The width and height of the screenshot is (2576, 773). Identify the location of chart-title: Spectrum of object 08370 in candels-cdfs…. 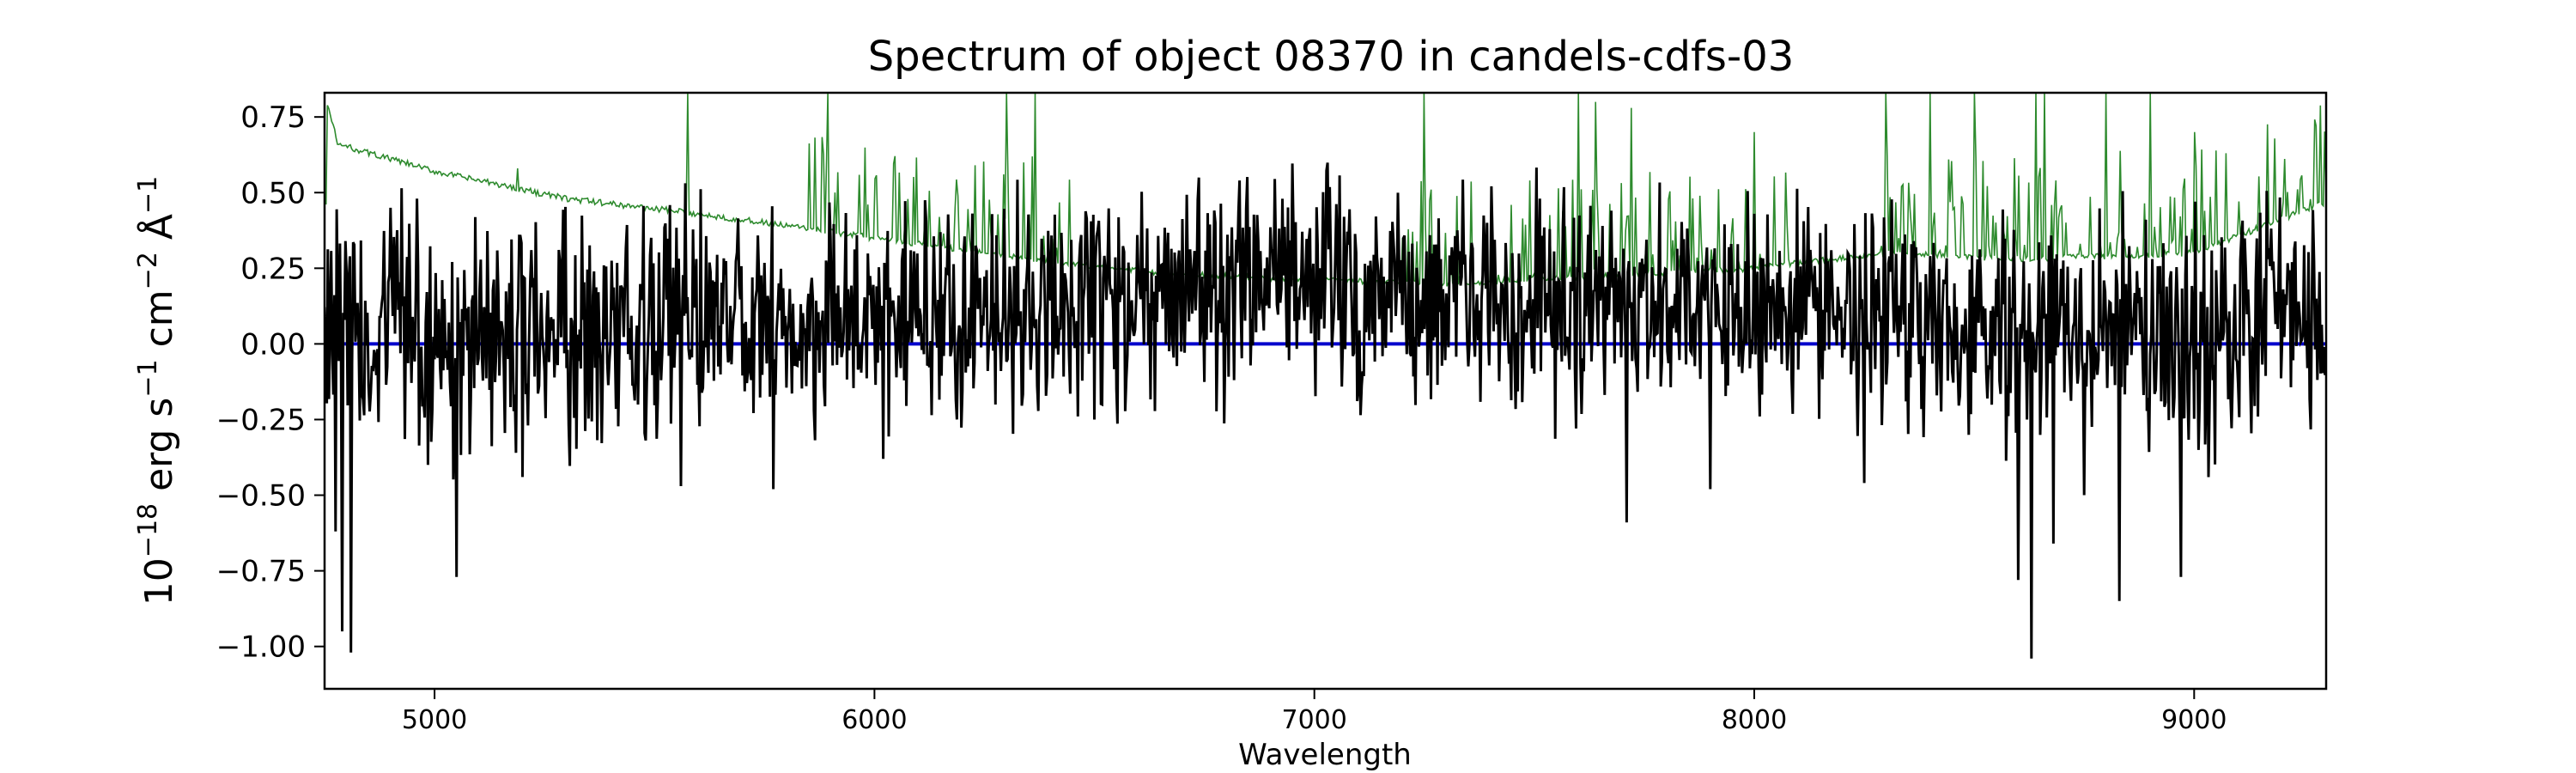
(1331, 57).